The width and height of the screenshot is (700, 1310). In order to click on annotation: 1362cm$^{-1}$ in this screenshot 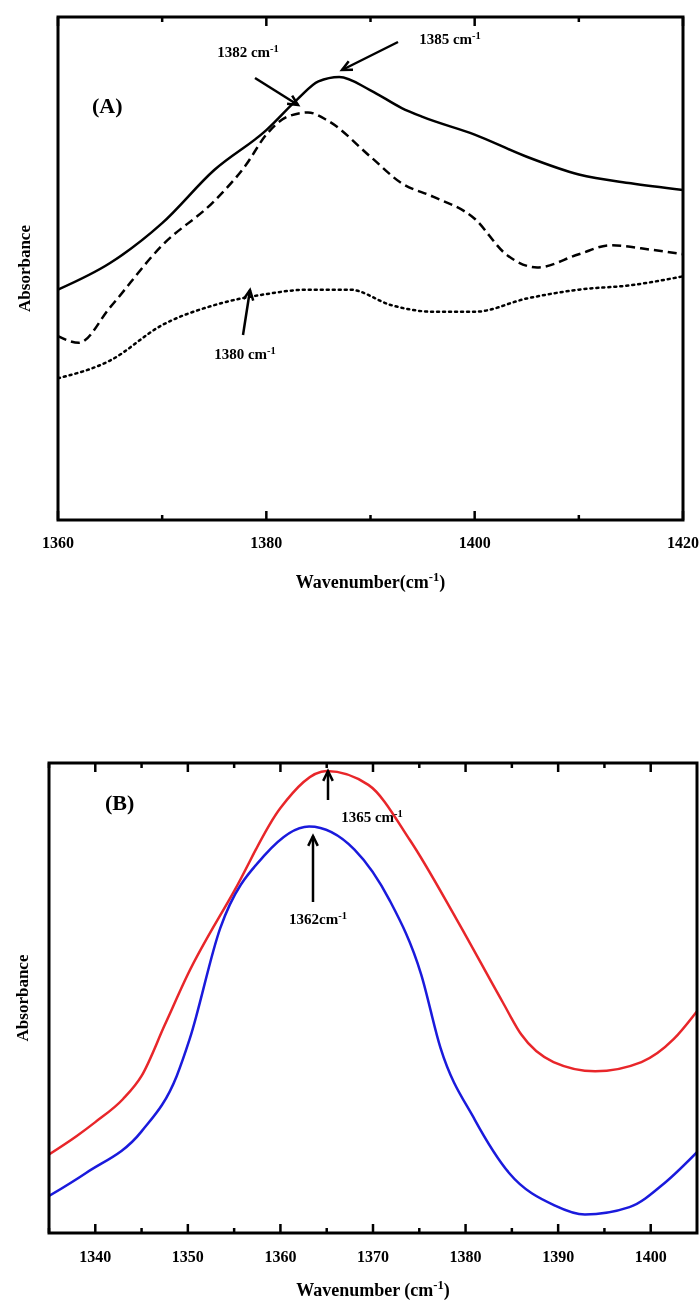, I will do `click(318, 918)`.